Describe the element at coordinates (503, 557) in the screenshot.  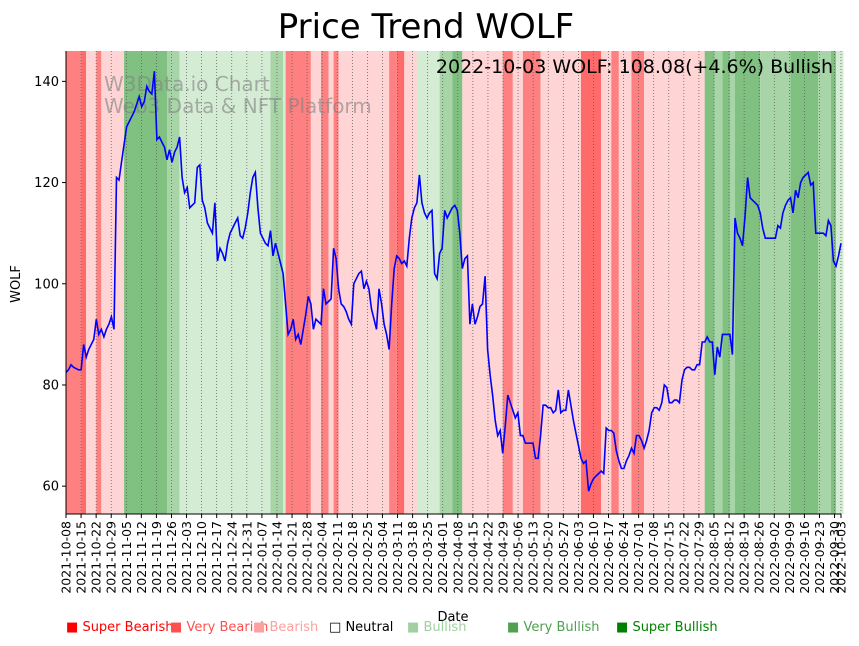
I see `x-tick-label: 2022-04-29` at that location.